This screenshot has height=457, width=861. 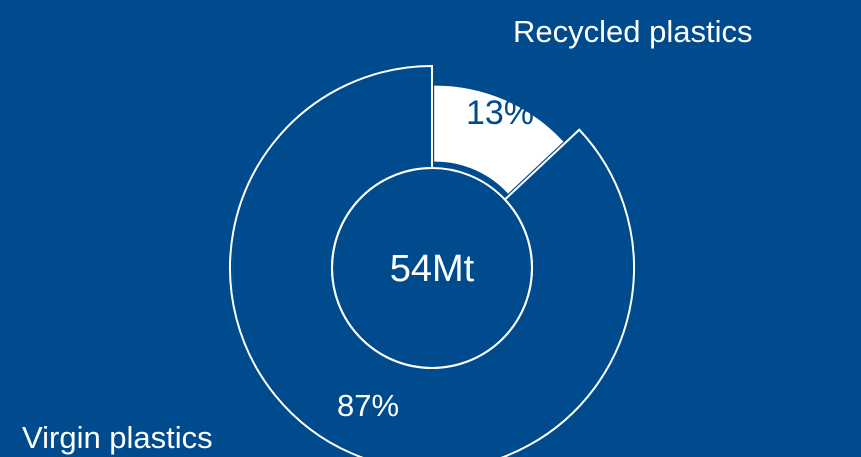 I want to click on category-label-virgin-plastics: Virgin plastics, so click(x=117, y=437).